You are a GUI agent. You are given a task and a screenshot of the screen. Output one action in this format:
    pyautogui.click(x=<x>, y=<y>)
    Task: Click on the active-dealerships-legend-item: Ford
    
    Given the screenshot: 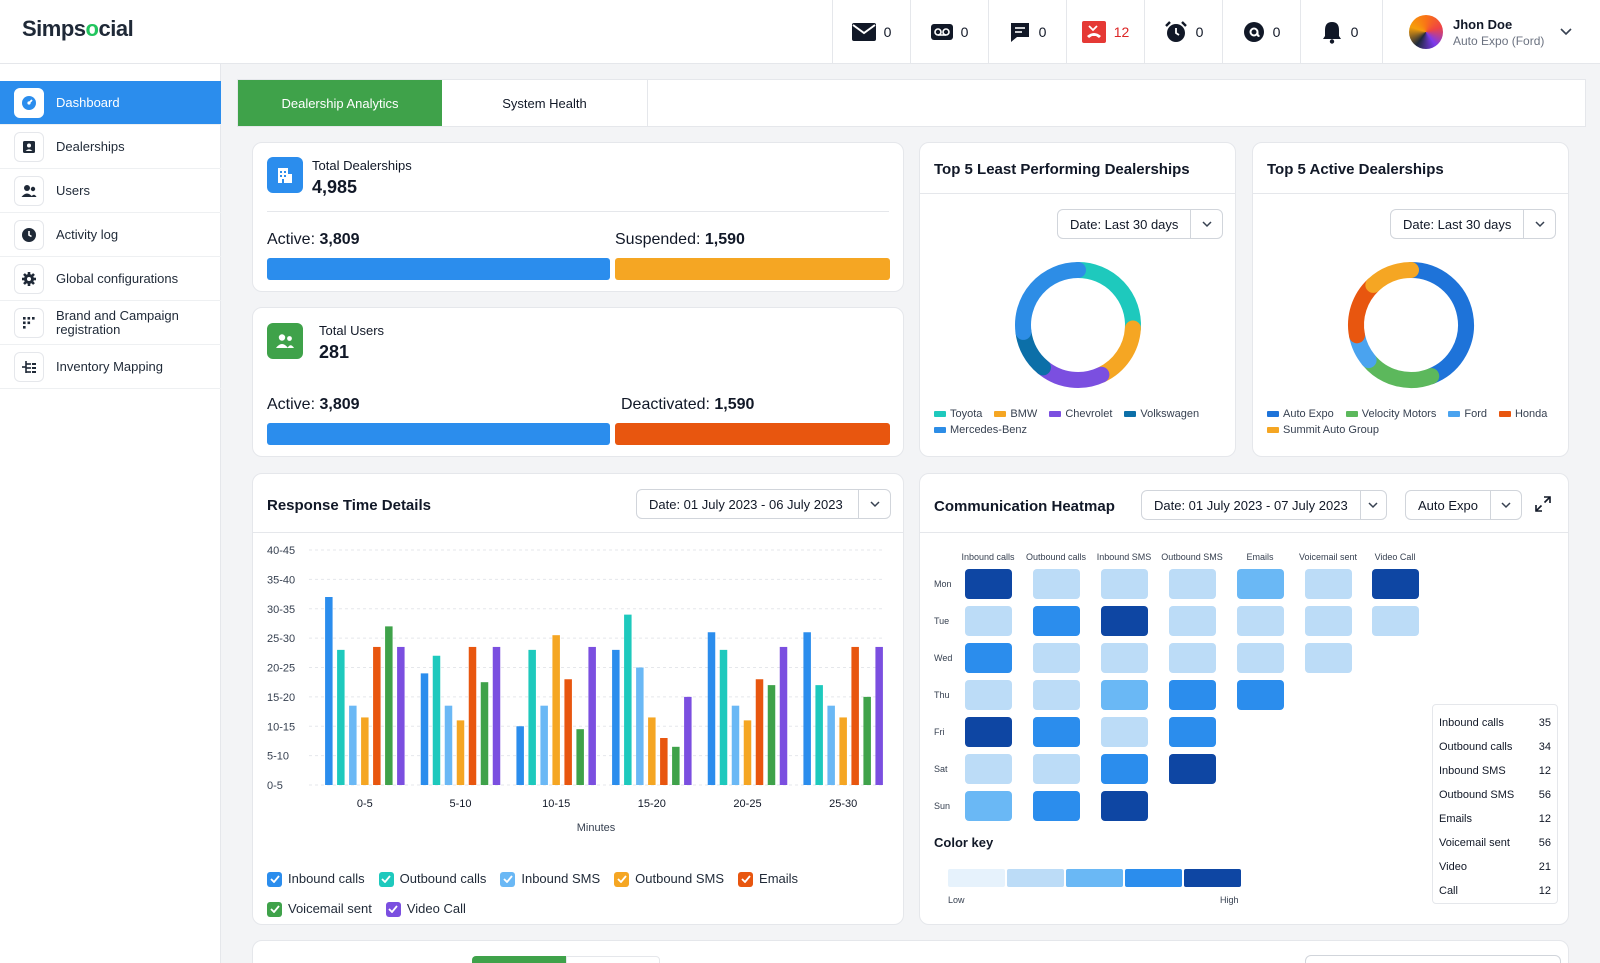 What is the action you would take?
    pyautogui.click(x=1467, y=414)
    